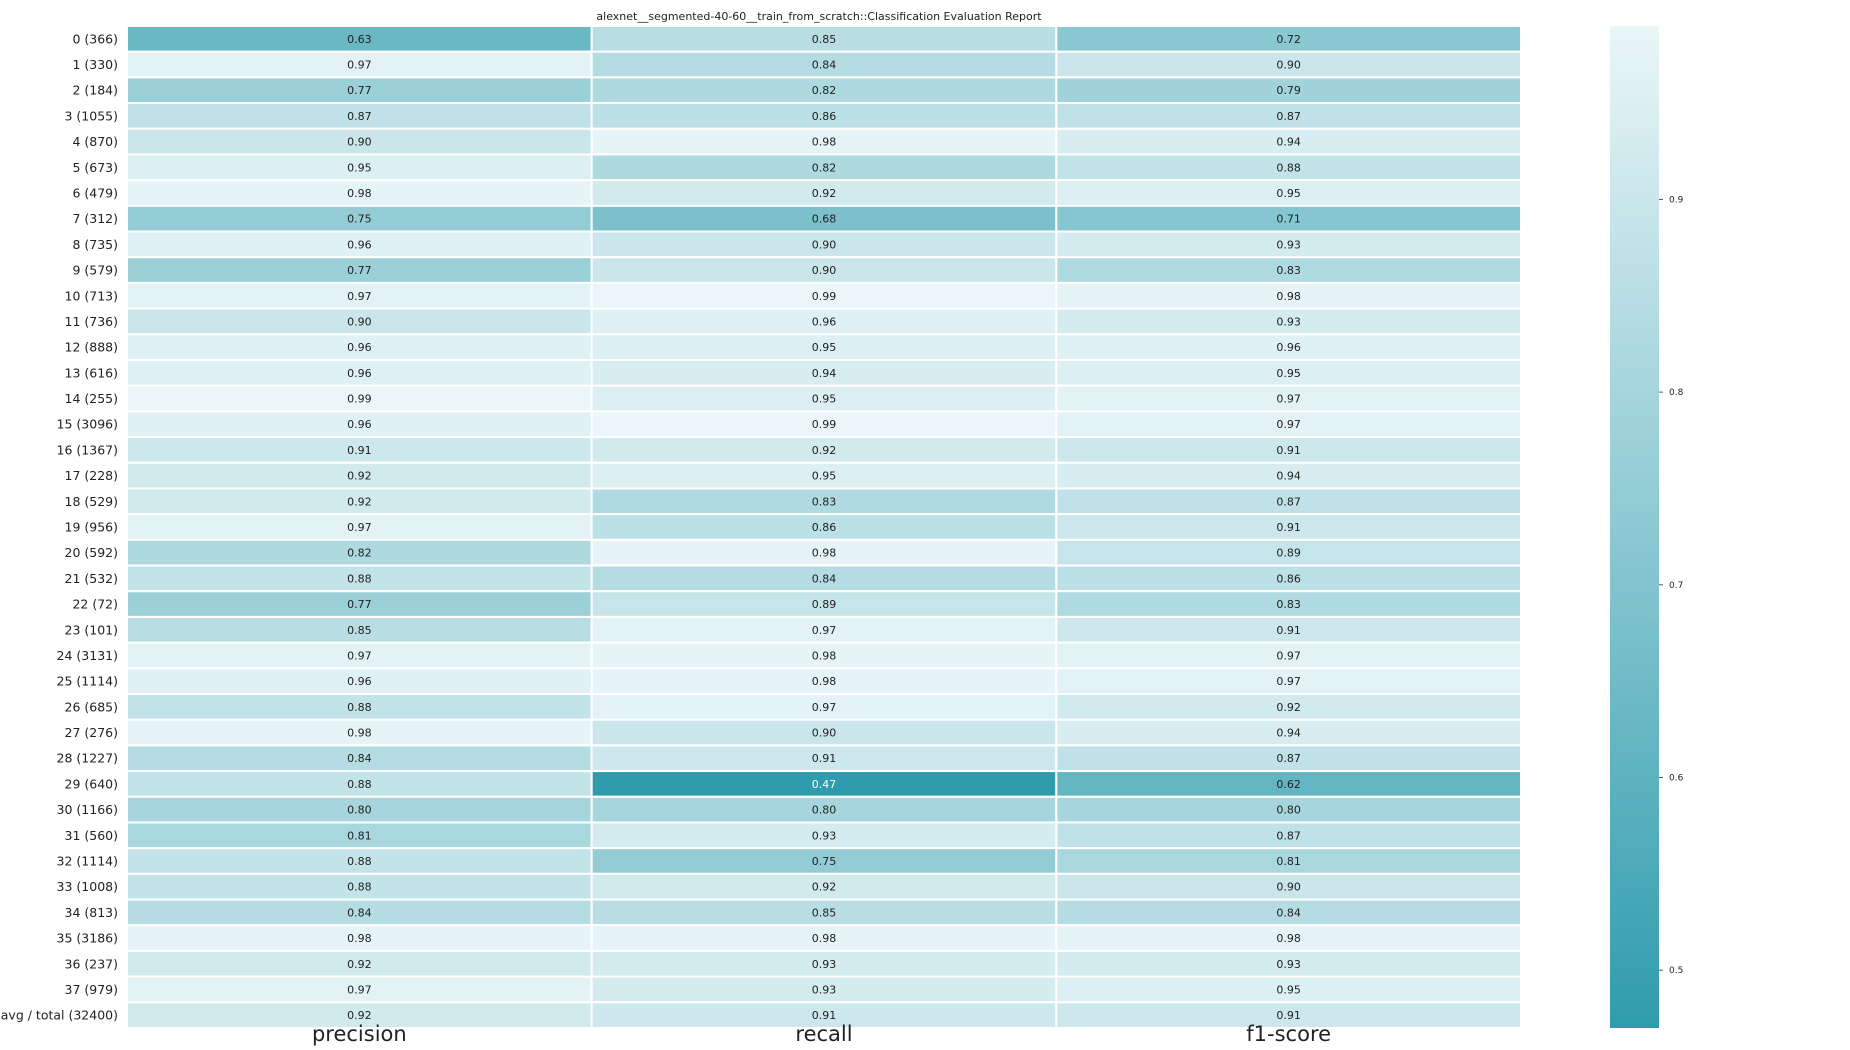 The image size is (1850, 1050). Describe the element at coordinates (95, 90) in the screenshot. I see `row-tick-label: 2 (184)` at that location.